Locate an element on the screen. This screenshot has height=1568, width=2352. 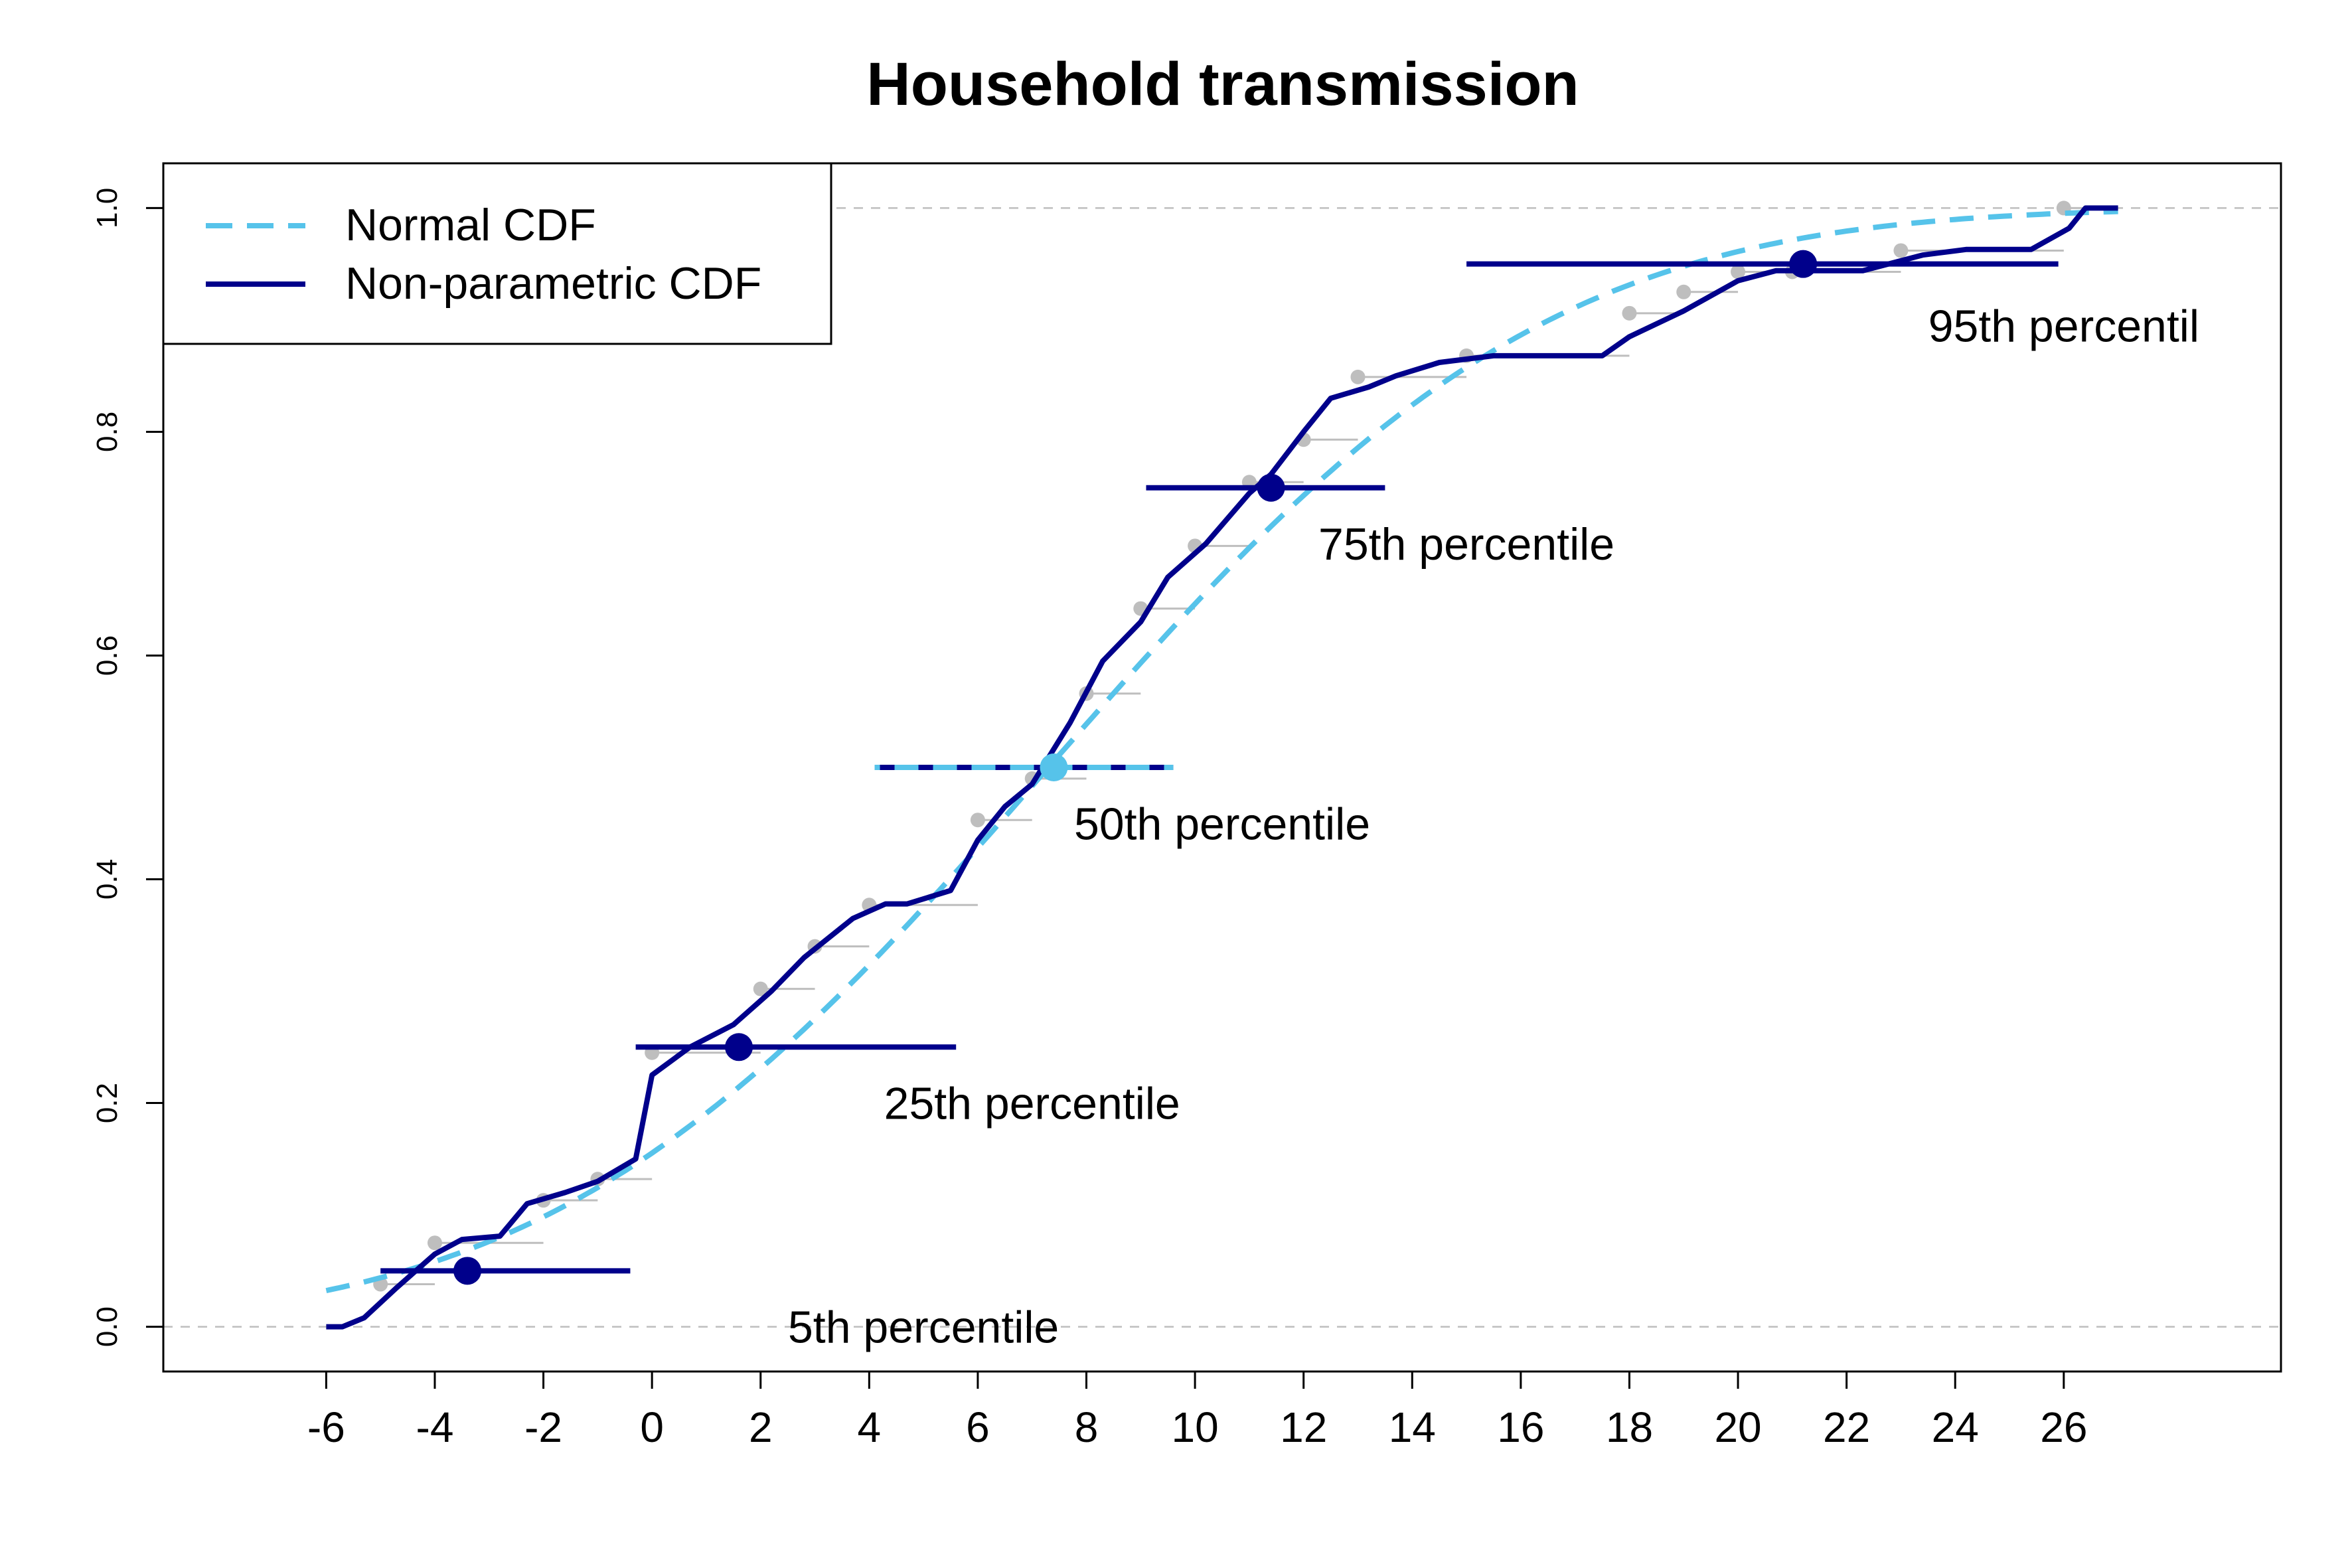
x-tick-label: 26 is located at coordinates (2064, 1427).